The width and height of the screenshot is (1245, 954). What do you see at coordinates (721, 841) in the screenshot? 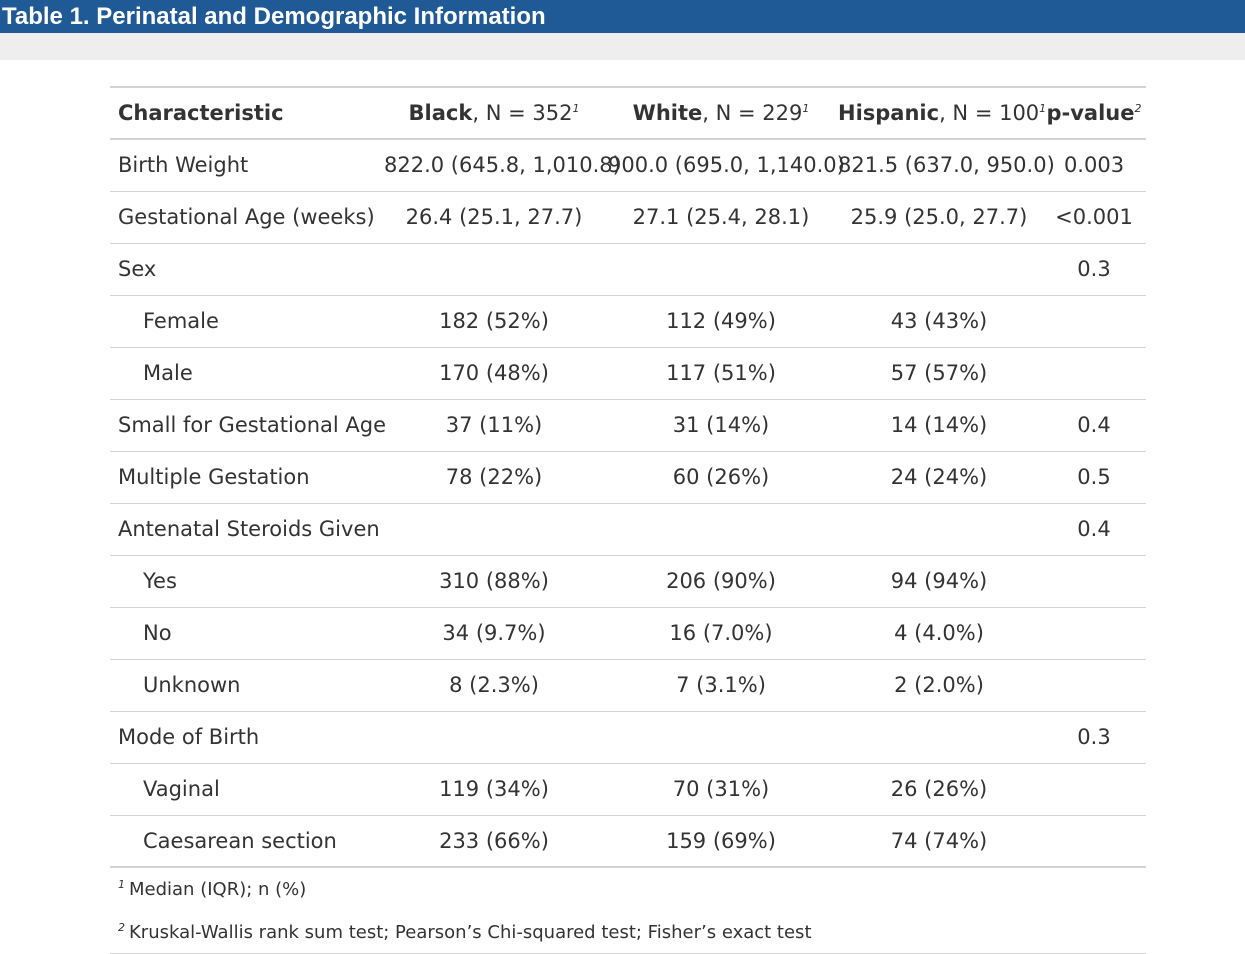
I see `cell-white: 159 (69%)` at bounding box center [721, 841].